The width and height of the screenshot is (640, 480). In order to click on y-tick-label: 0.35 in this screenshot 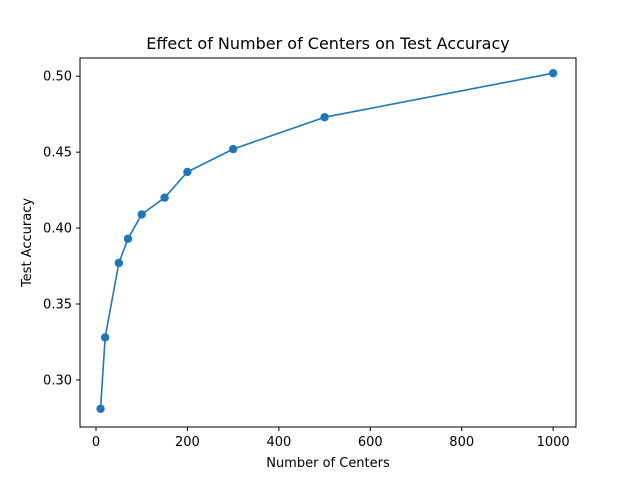, I will do `click(57, 305)`.